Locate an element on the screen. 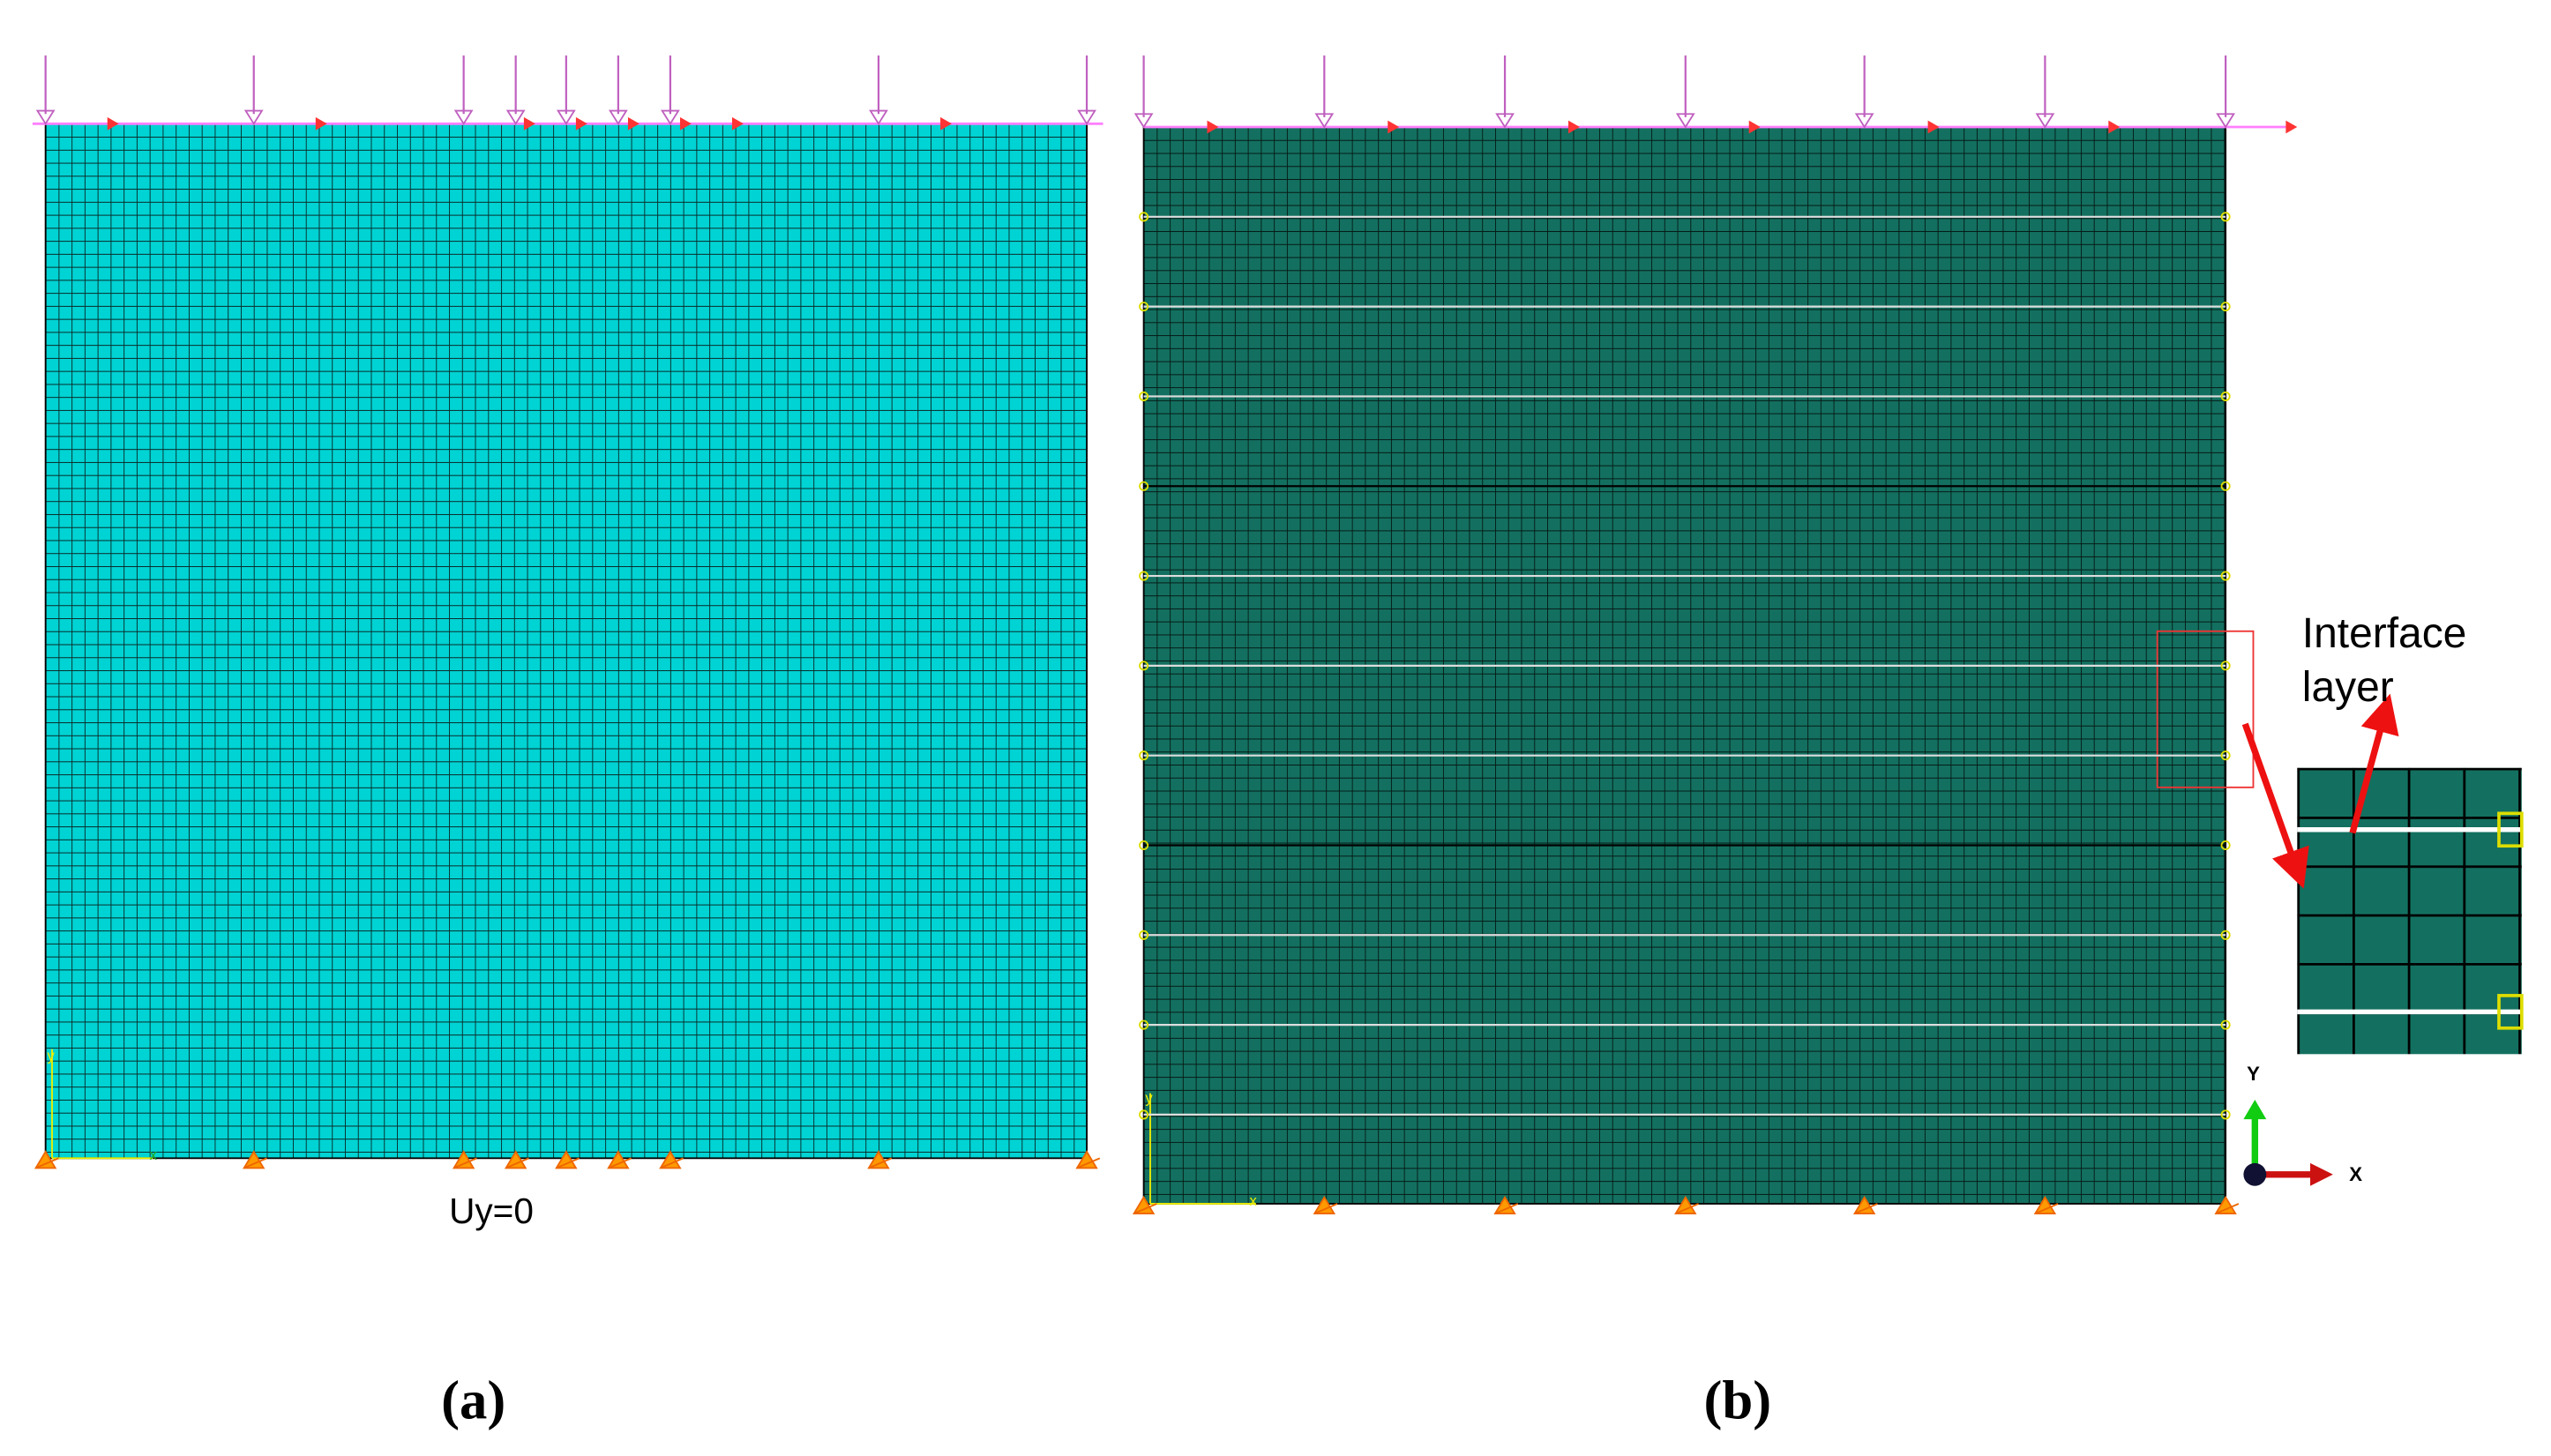 The height and width of the screenshot is (1456, 2551). zoom-box is located at coordinates (2205, 709).